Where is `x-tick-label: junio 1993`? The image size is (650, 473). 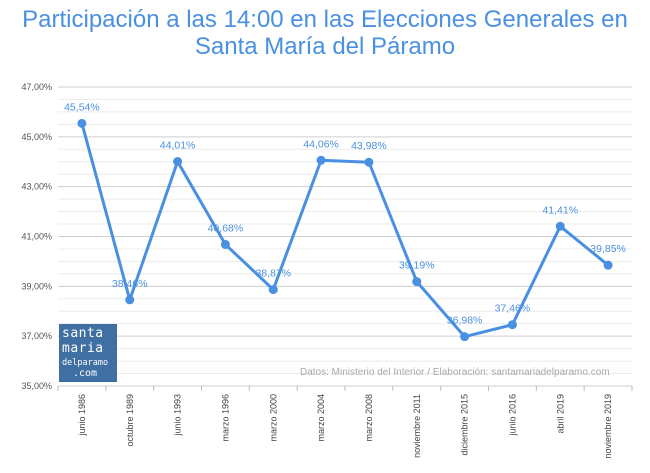 x-tick-label: junio 1993 is located at coordinates (178, 415).